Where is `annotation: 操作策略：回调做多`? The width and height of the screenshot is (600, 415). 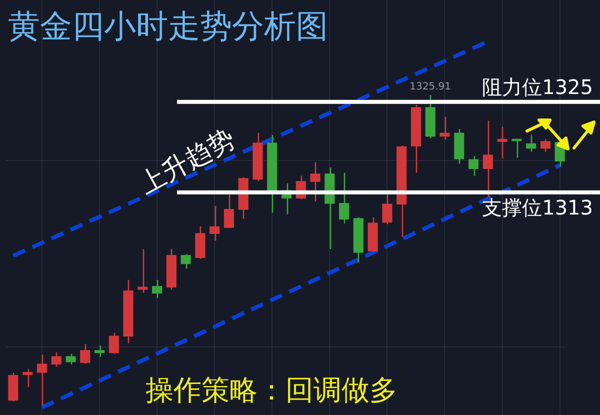
annotation: 操作策略：回调做多 is located at coordinates (272, 389).